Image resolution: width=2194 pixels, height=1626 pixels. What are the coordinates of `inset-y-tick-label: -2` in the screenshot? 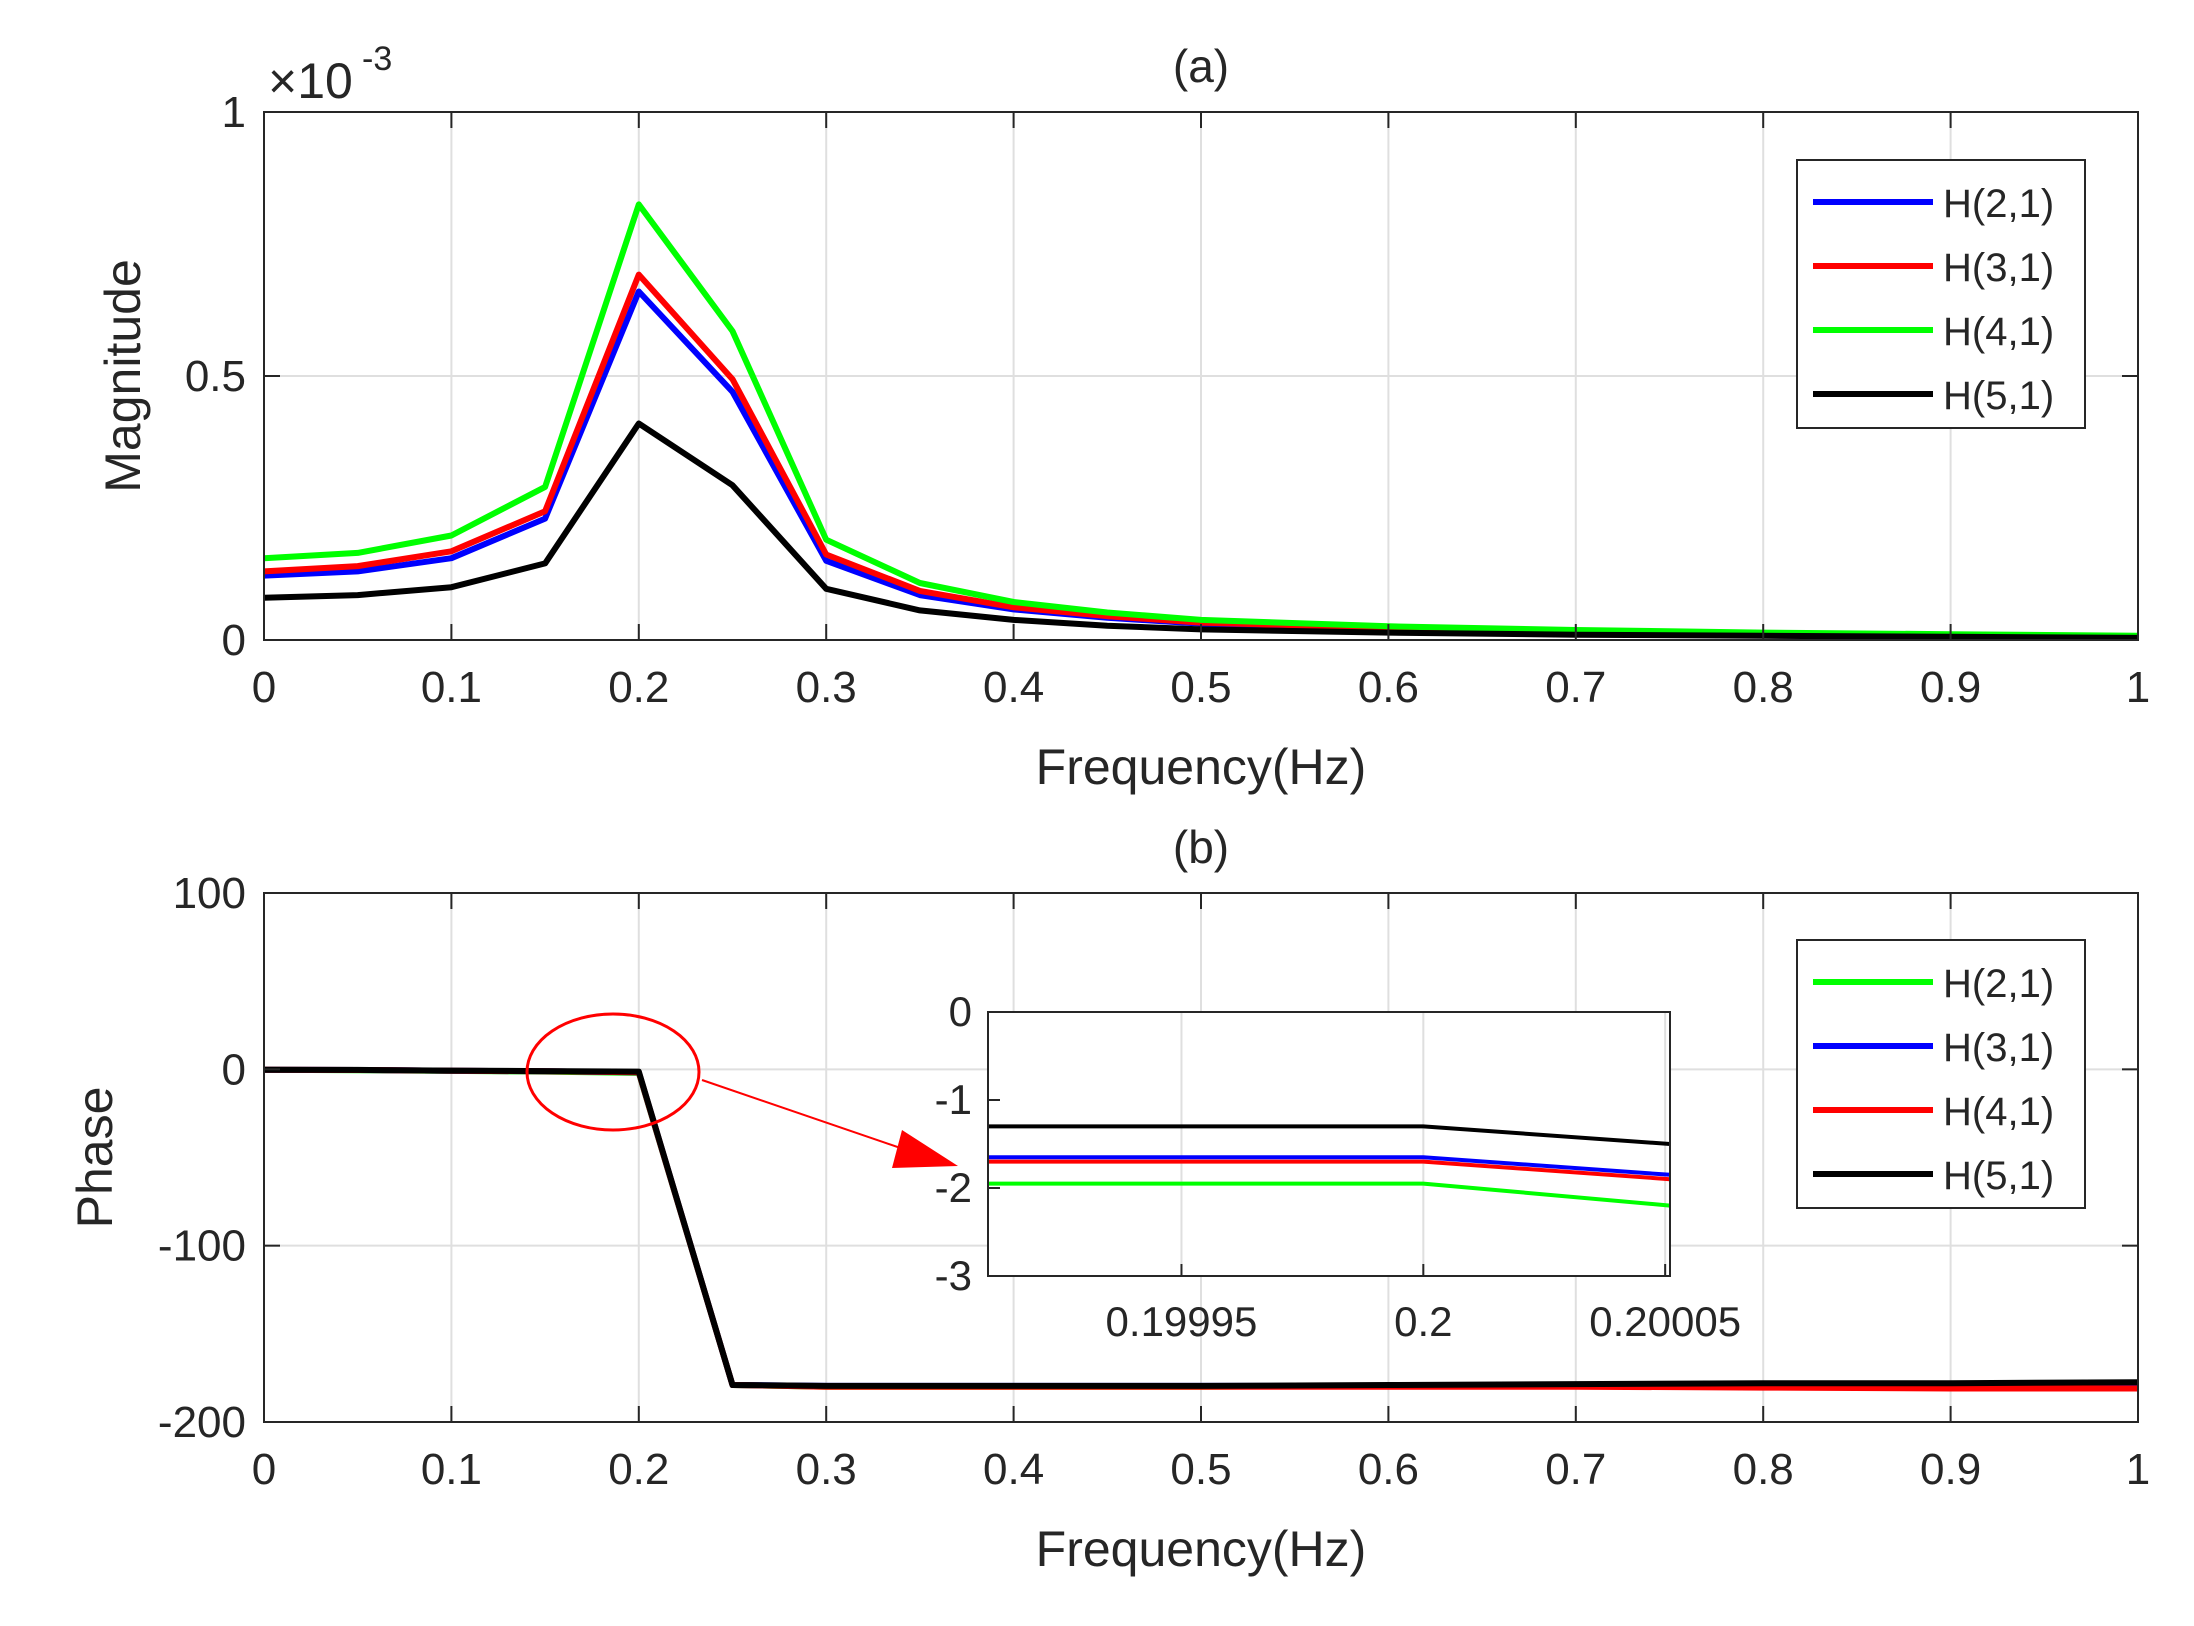 It's located at (953, 1187).